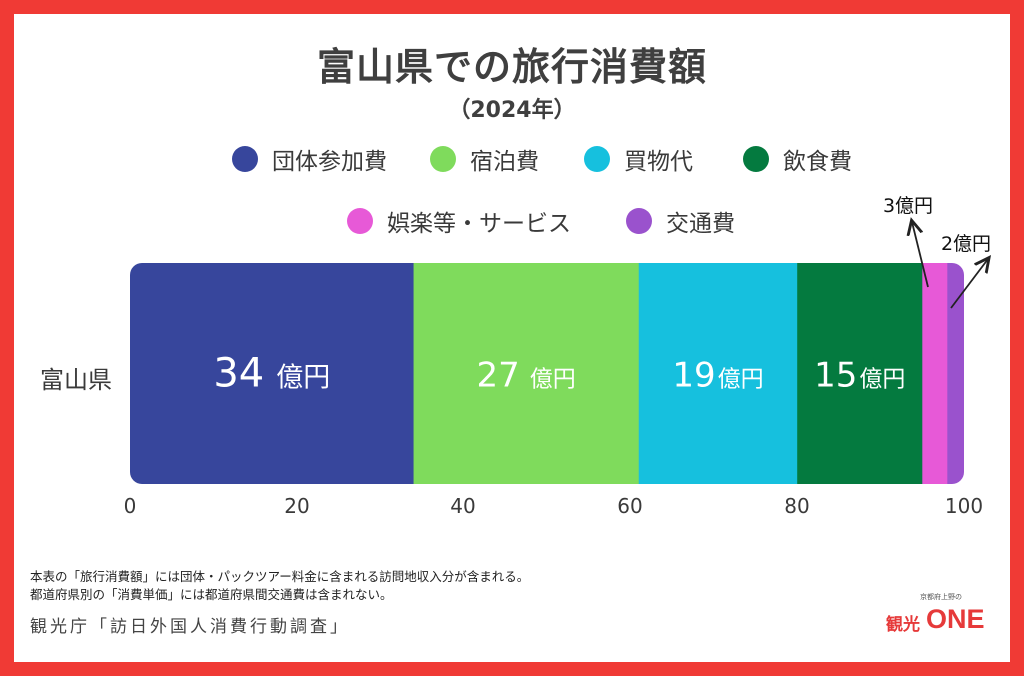 Image resolution: width=1024 pixels, height=676 pixels. What do you see at coordinates (504, 162) in the screenshot?
I see `legend-label: 宿泊費` at bounding box center [504, 162].